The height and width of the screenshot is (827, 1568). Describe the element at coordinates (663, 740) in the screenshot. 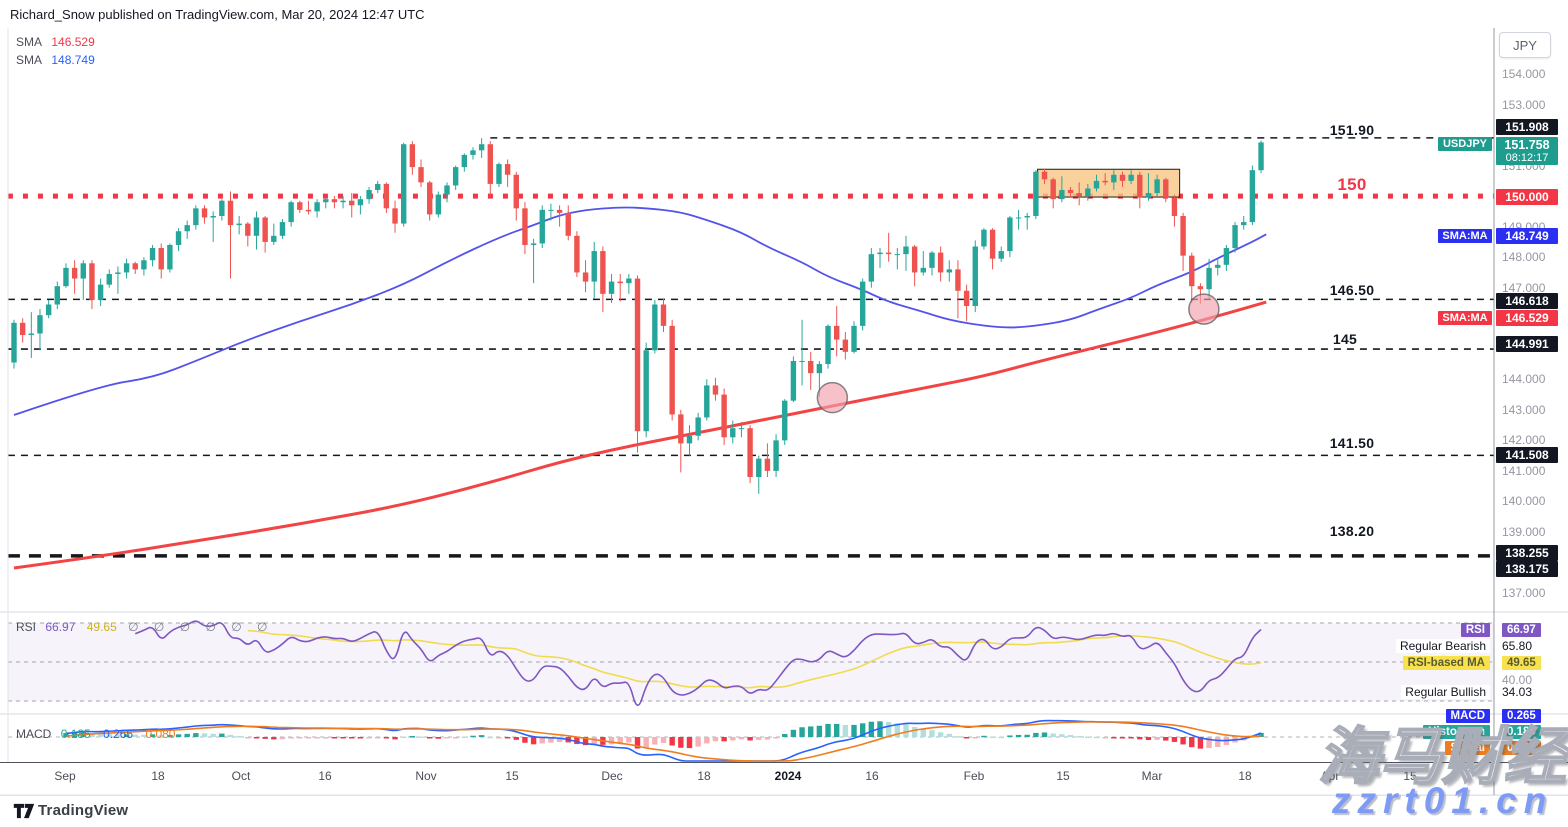

I see `macd-lines` at that location.